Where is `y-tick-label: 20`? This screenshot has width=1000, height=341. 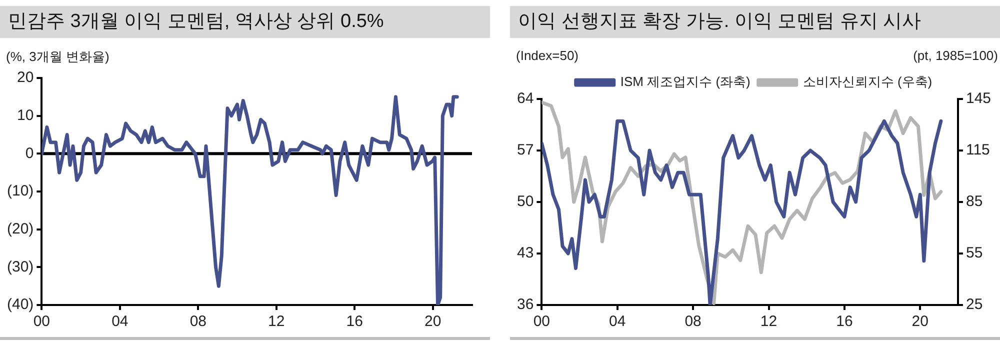 y-tick-label: 20 is located at coordinates (25, 77).